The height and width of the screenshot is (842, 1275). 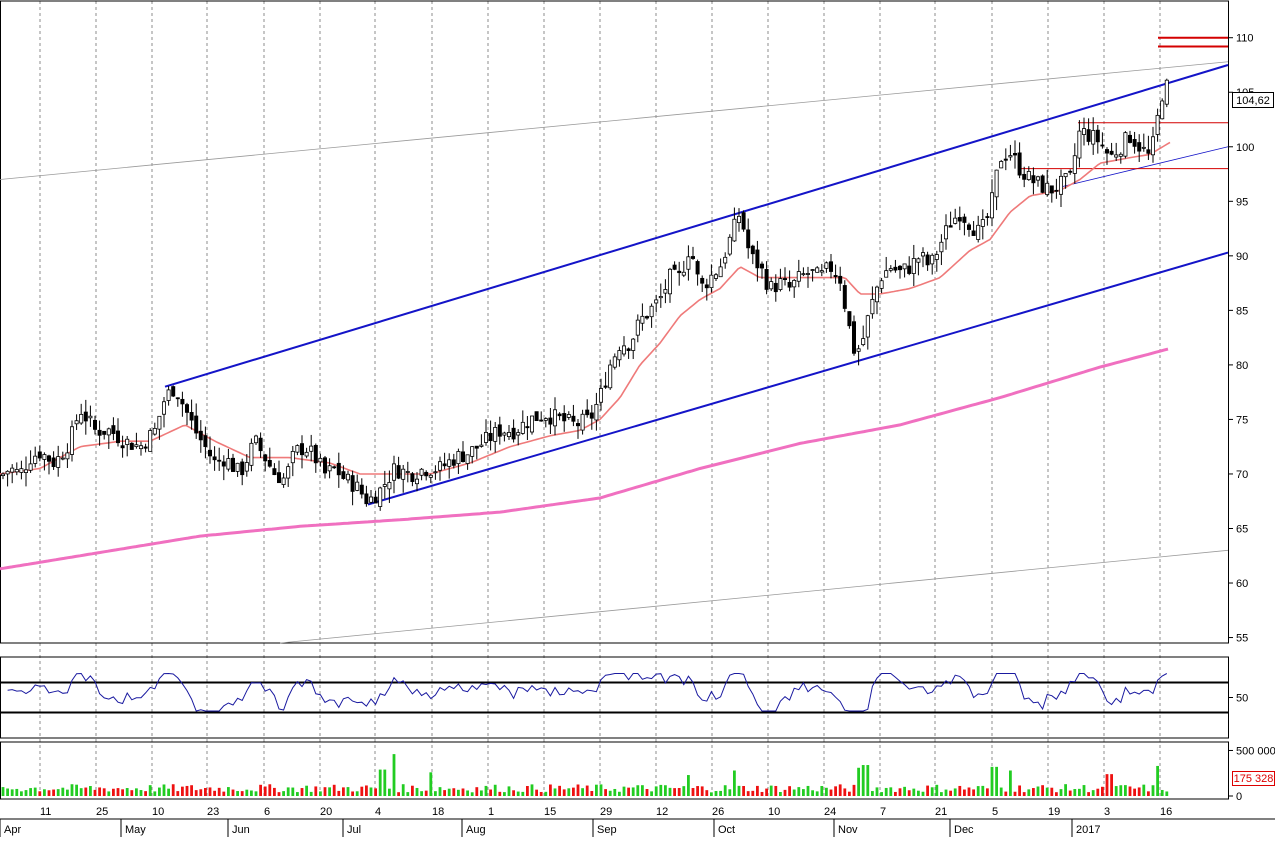 What do you see at coordinates (1107, 812) in the screenshot?
I see `day-tick-label: 3` at bounding box center [1107, 812].